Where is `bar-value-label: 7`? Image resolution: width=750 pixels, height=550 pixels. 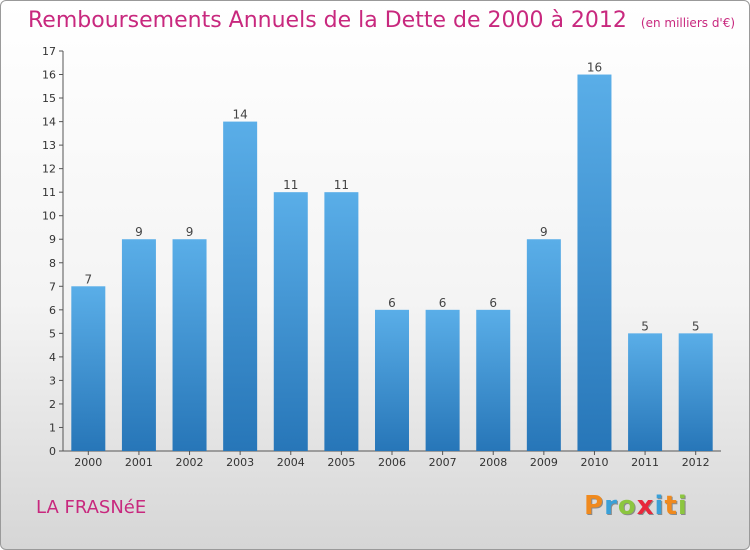
bar-value-label: 7 is located at coordinates (88, 279).